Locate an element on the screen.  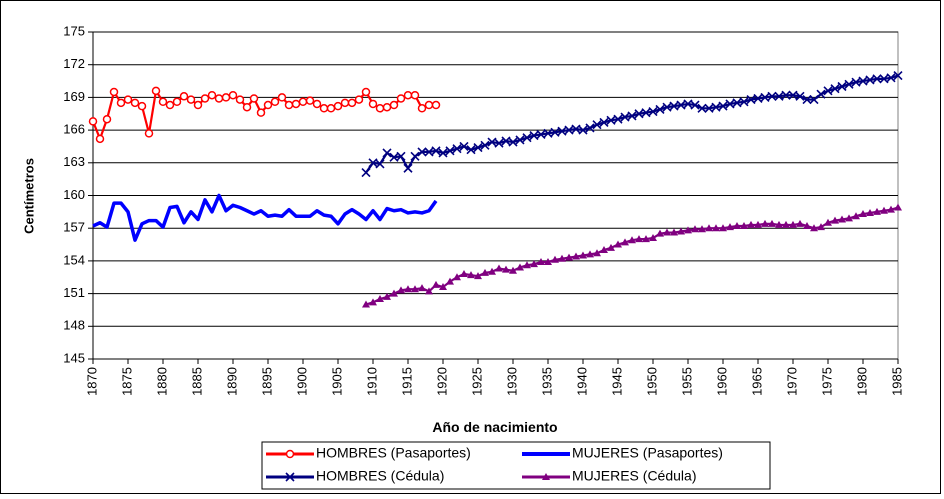
x-tick-label: 1940 is located at coordinates (581, 381).